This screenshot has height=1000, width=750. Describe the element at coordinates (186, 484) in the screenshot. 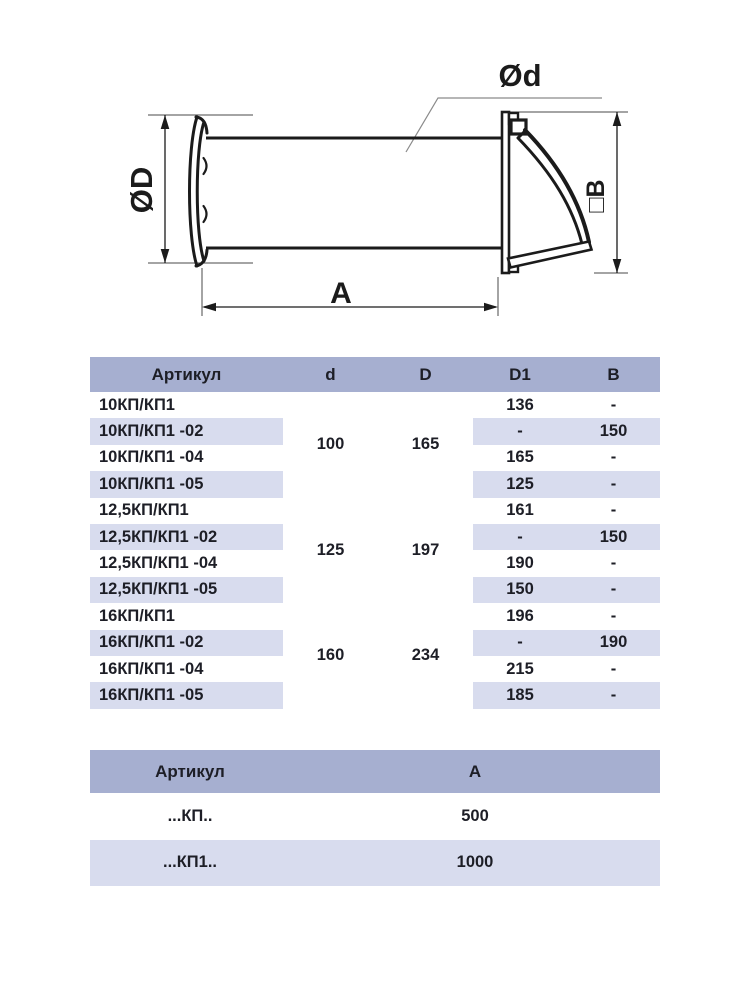

I see `article-cell: 10КП/КП1 -05` at that location.